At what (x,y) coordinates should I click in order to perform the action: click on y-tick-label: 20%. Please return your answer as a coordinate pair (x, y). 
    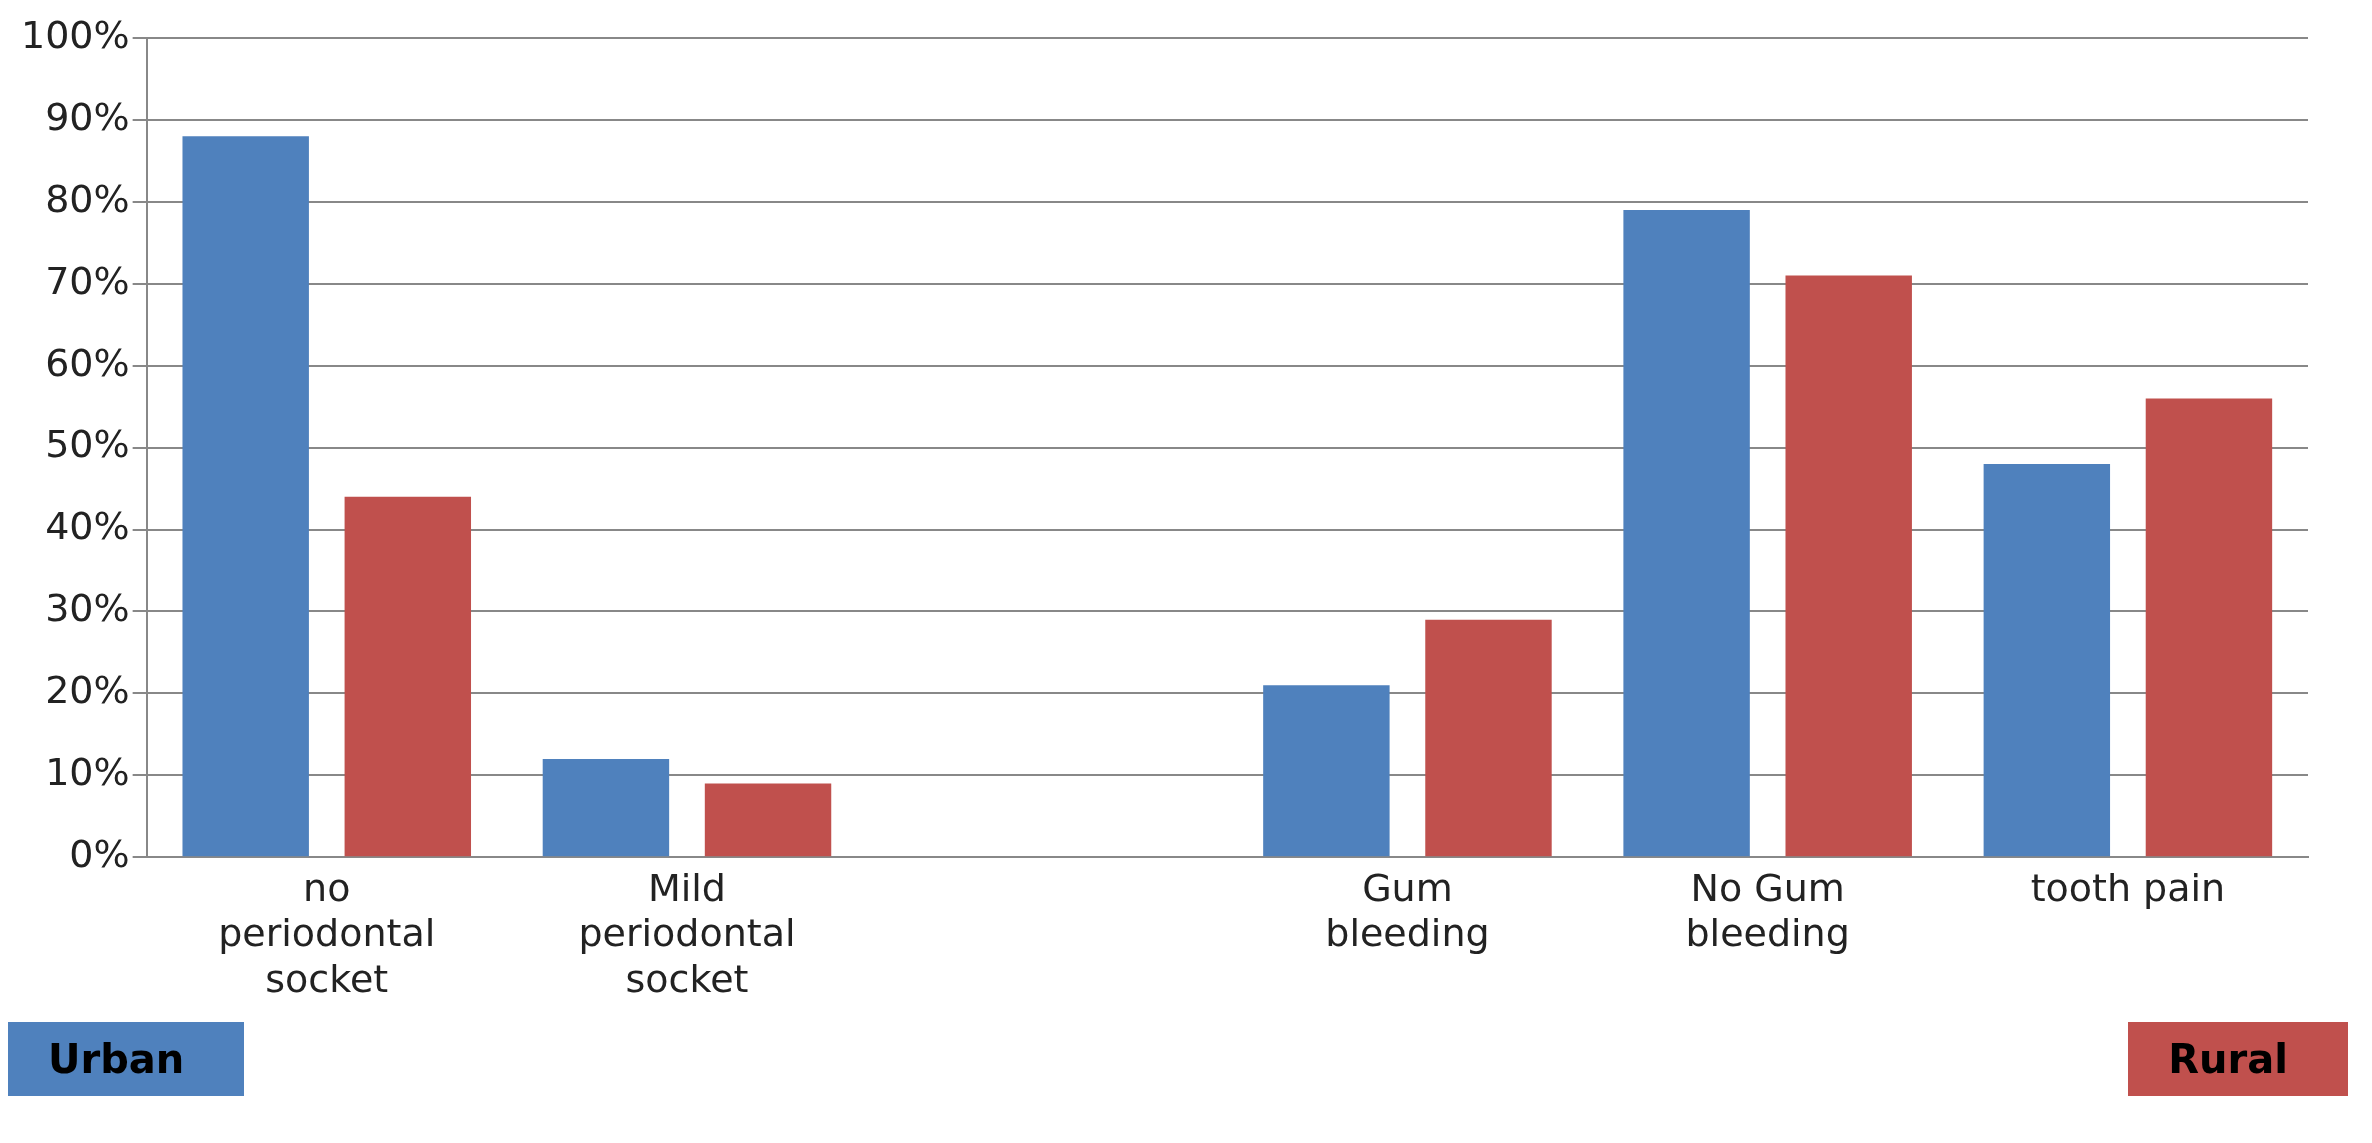
    Looking at the image, I should click on (87, 690).